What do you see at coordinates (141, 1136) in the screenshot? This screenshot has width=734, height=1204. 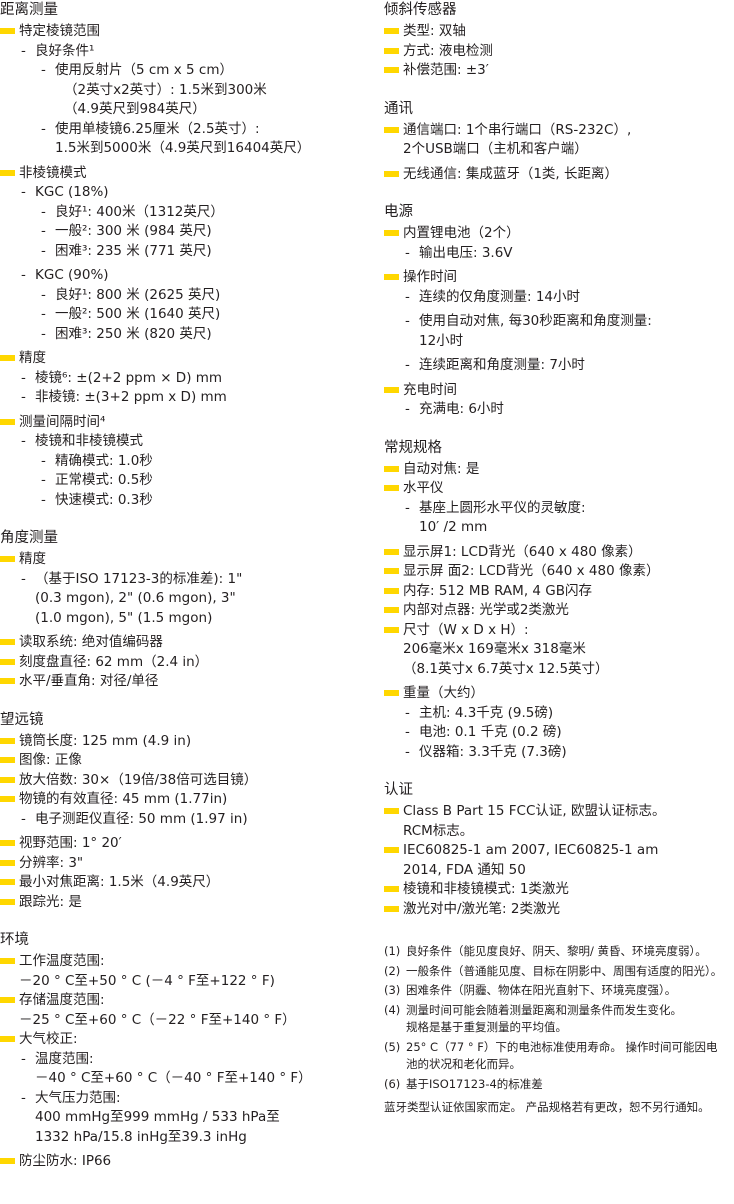 I see `spec-text: 1332 hPa/15.8 inHg至39.3 inHg` at bounding box center [141, 1136].